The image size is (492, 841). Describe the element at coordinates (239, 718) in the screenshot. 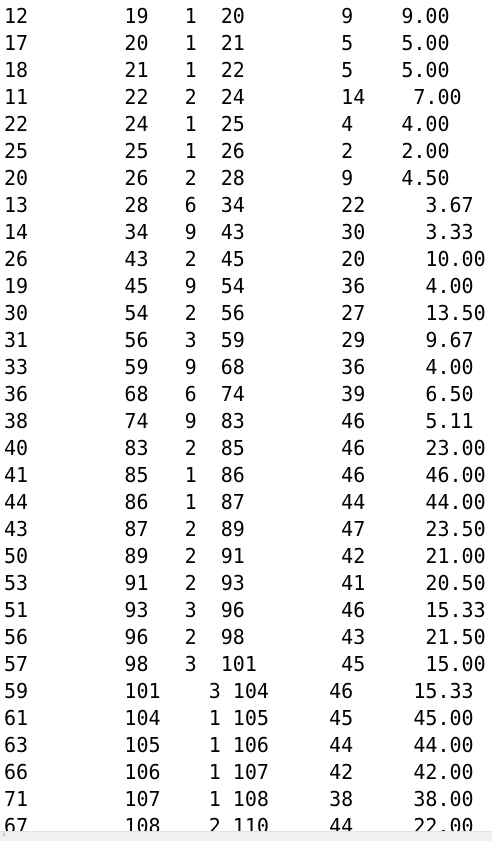

I see `text-line: 61 104 1 105 45 45.00` at that location.